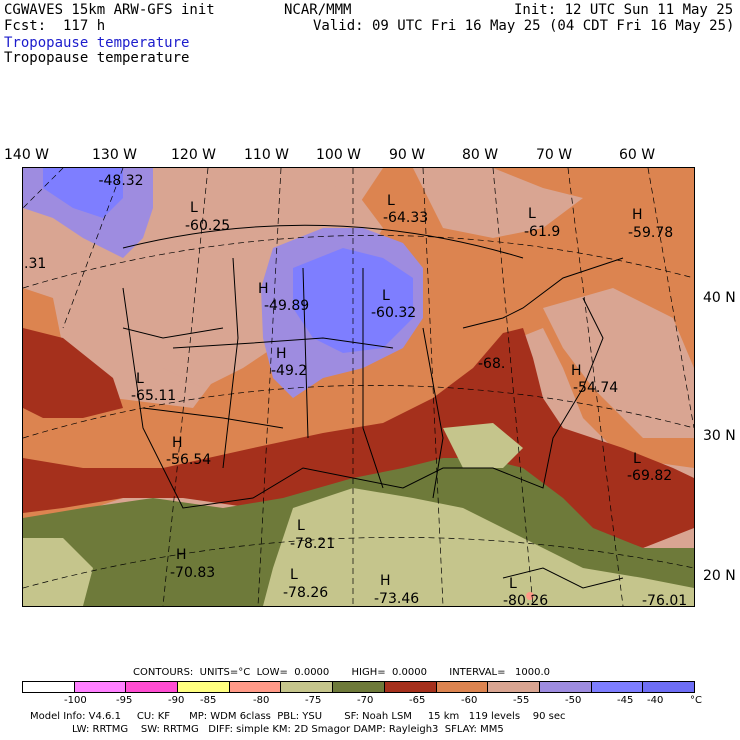  Describe the element at coordinates (573, 700) in the screenshot. I see `colorbar-label: -50` at that location.